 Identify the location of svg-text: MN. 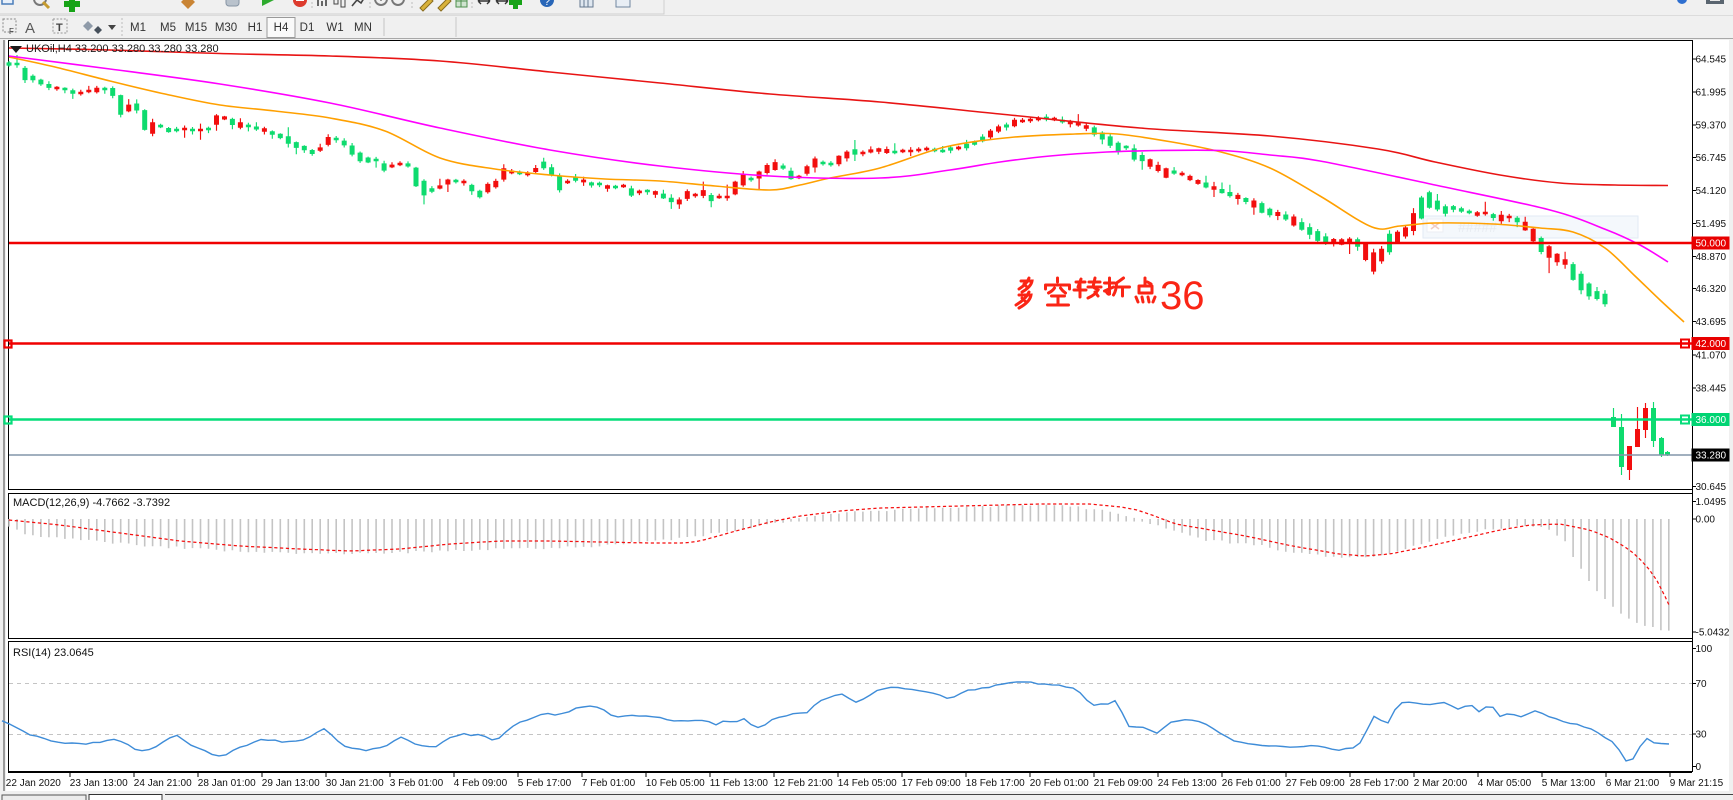
(363, 28).